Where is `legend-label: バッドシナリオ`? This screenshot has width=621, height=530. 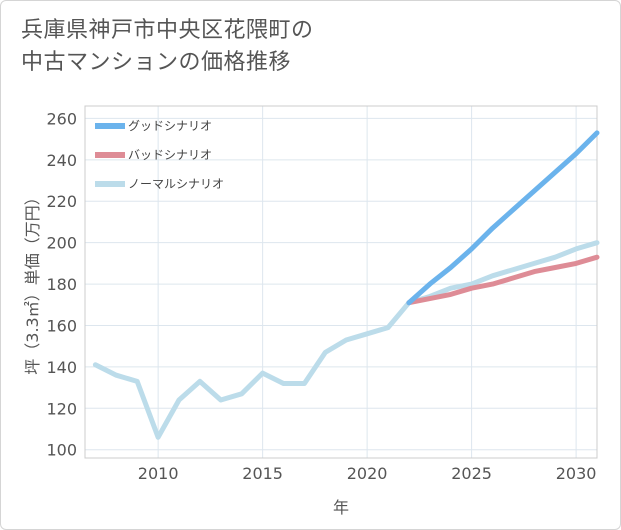
legend-label: バッドシナリオ is located at coordinates (170, 155).